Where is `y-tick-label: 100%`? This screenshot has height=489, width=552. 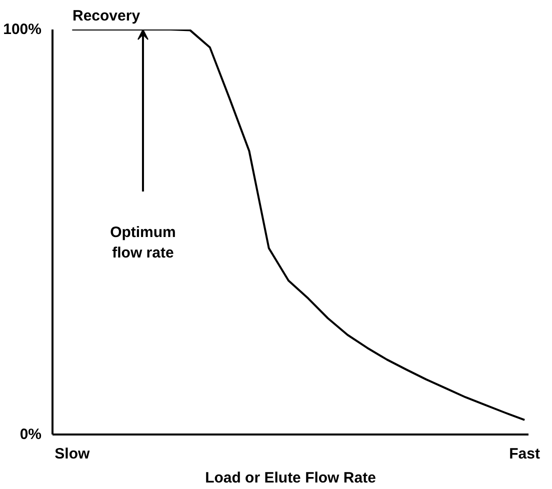
y-tick-label: 100% is located at coordinates (22, 29).